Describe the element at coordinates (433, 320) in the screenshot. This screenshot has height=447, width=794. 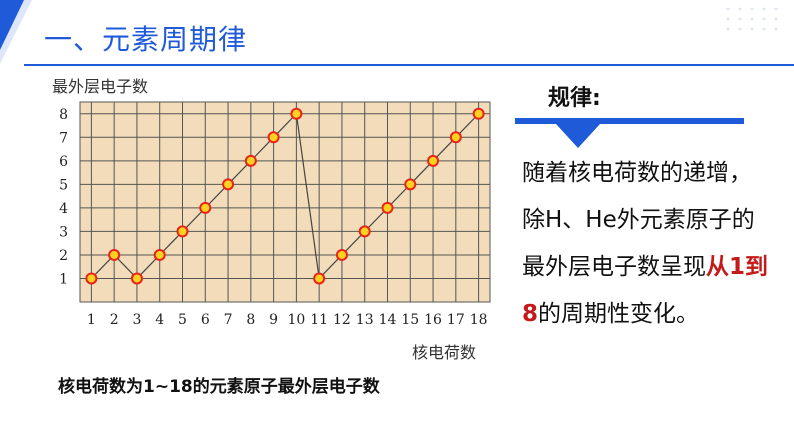
I see `x-tick-label: 16` at that location.